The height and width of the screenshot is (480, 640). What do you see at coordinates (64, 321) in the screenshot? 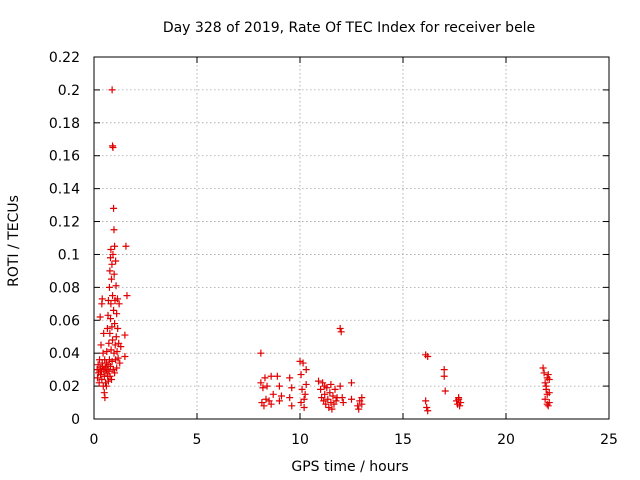
I see `y-tick-label: 0.06` at bounding box center [64, 321].